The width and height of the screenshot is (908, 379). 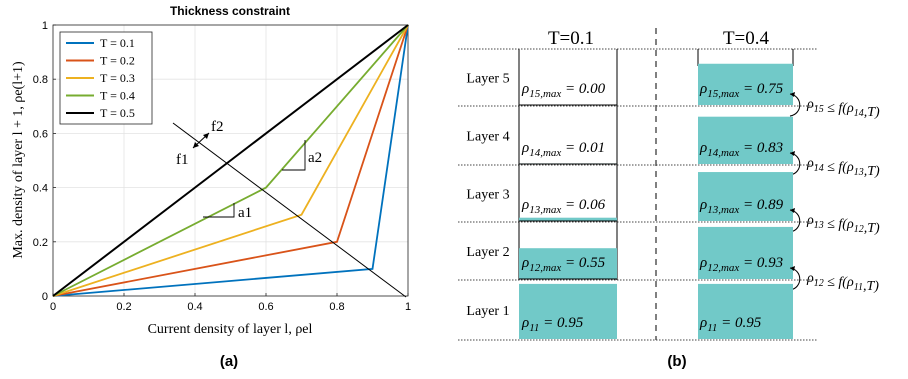 I want to click on layer-label: Layer 3, so click(x=487, y=195).